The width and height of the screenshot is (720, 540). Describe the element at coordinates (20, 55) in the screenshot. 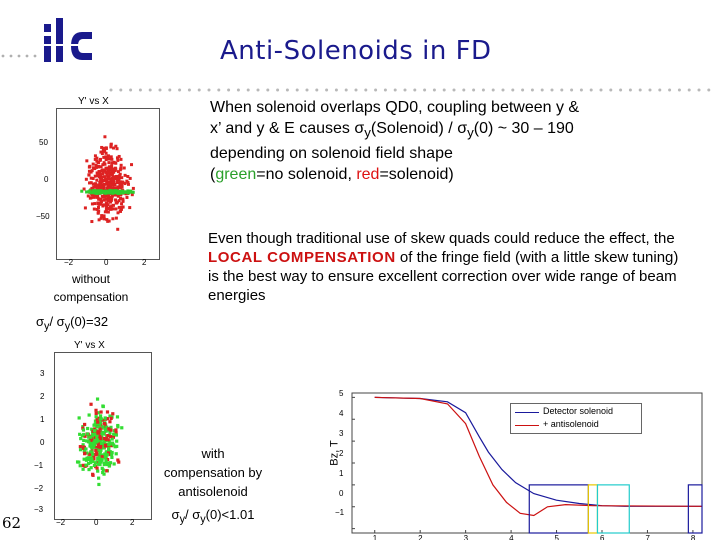

I see `decorative-dots-left` at that location.